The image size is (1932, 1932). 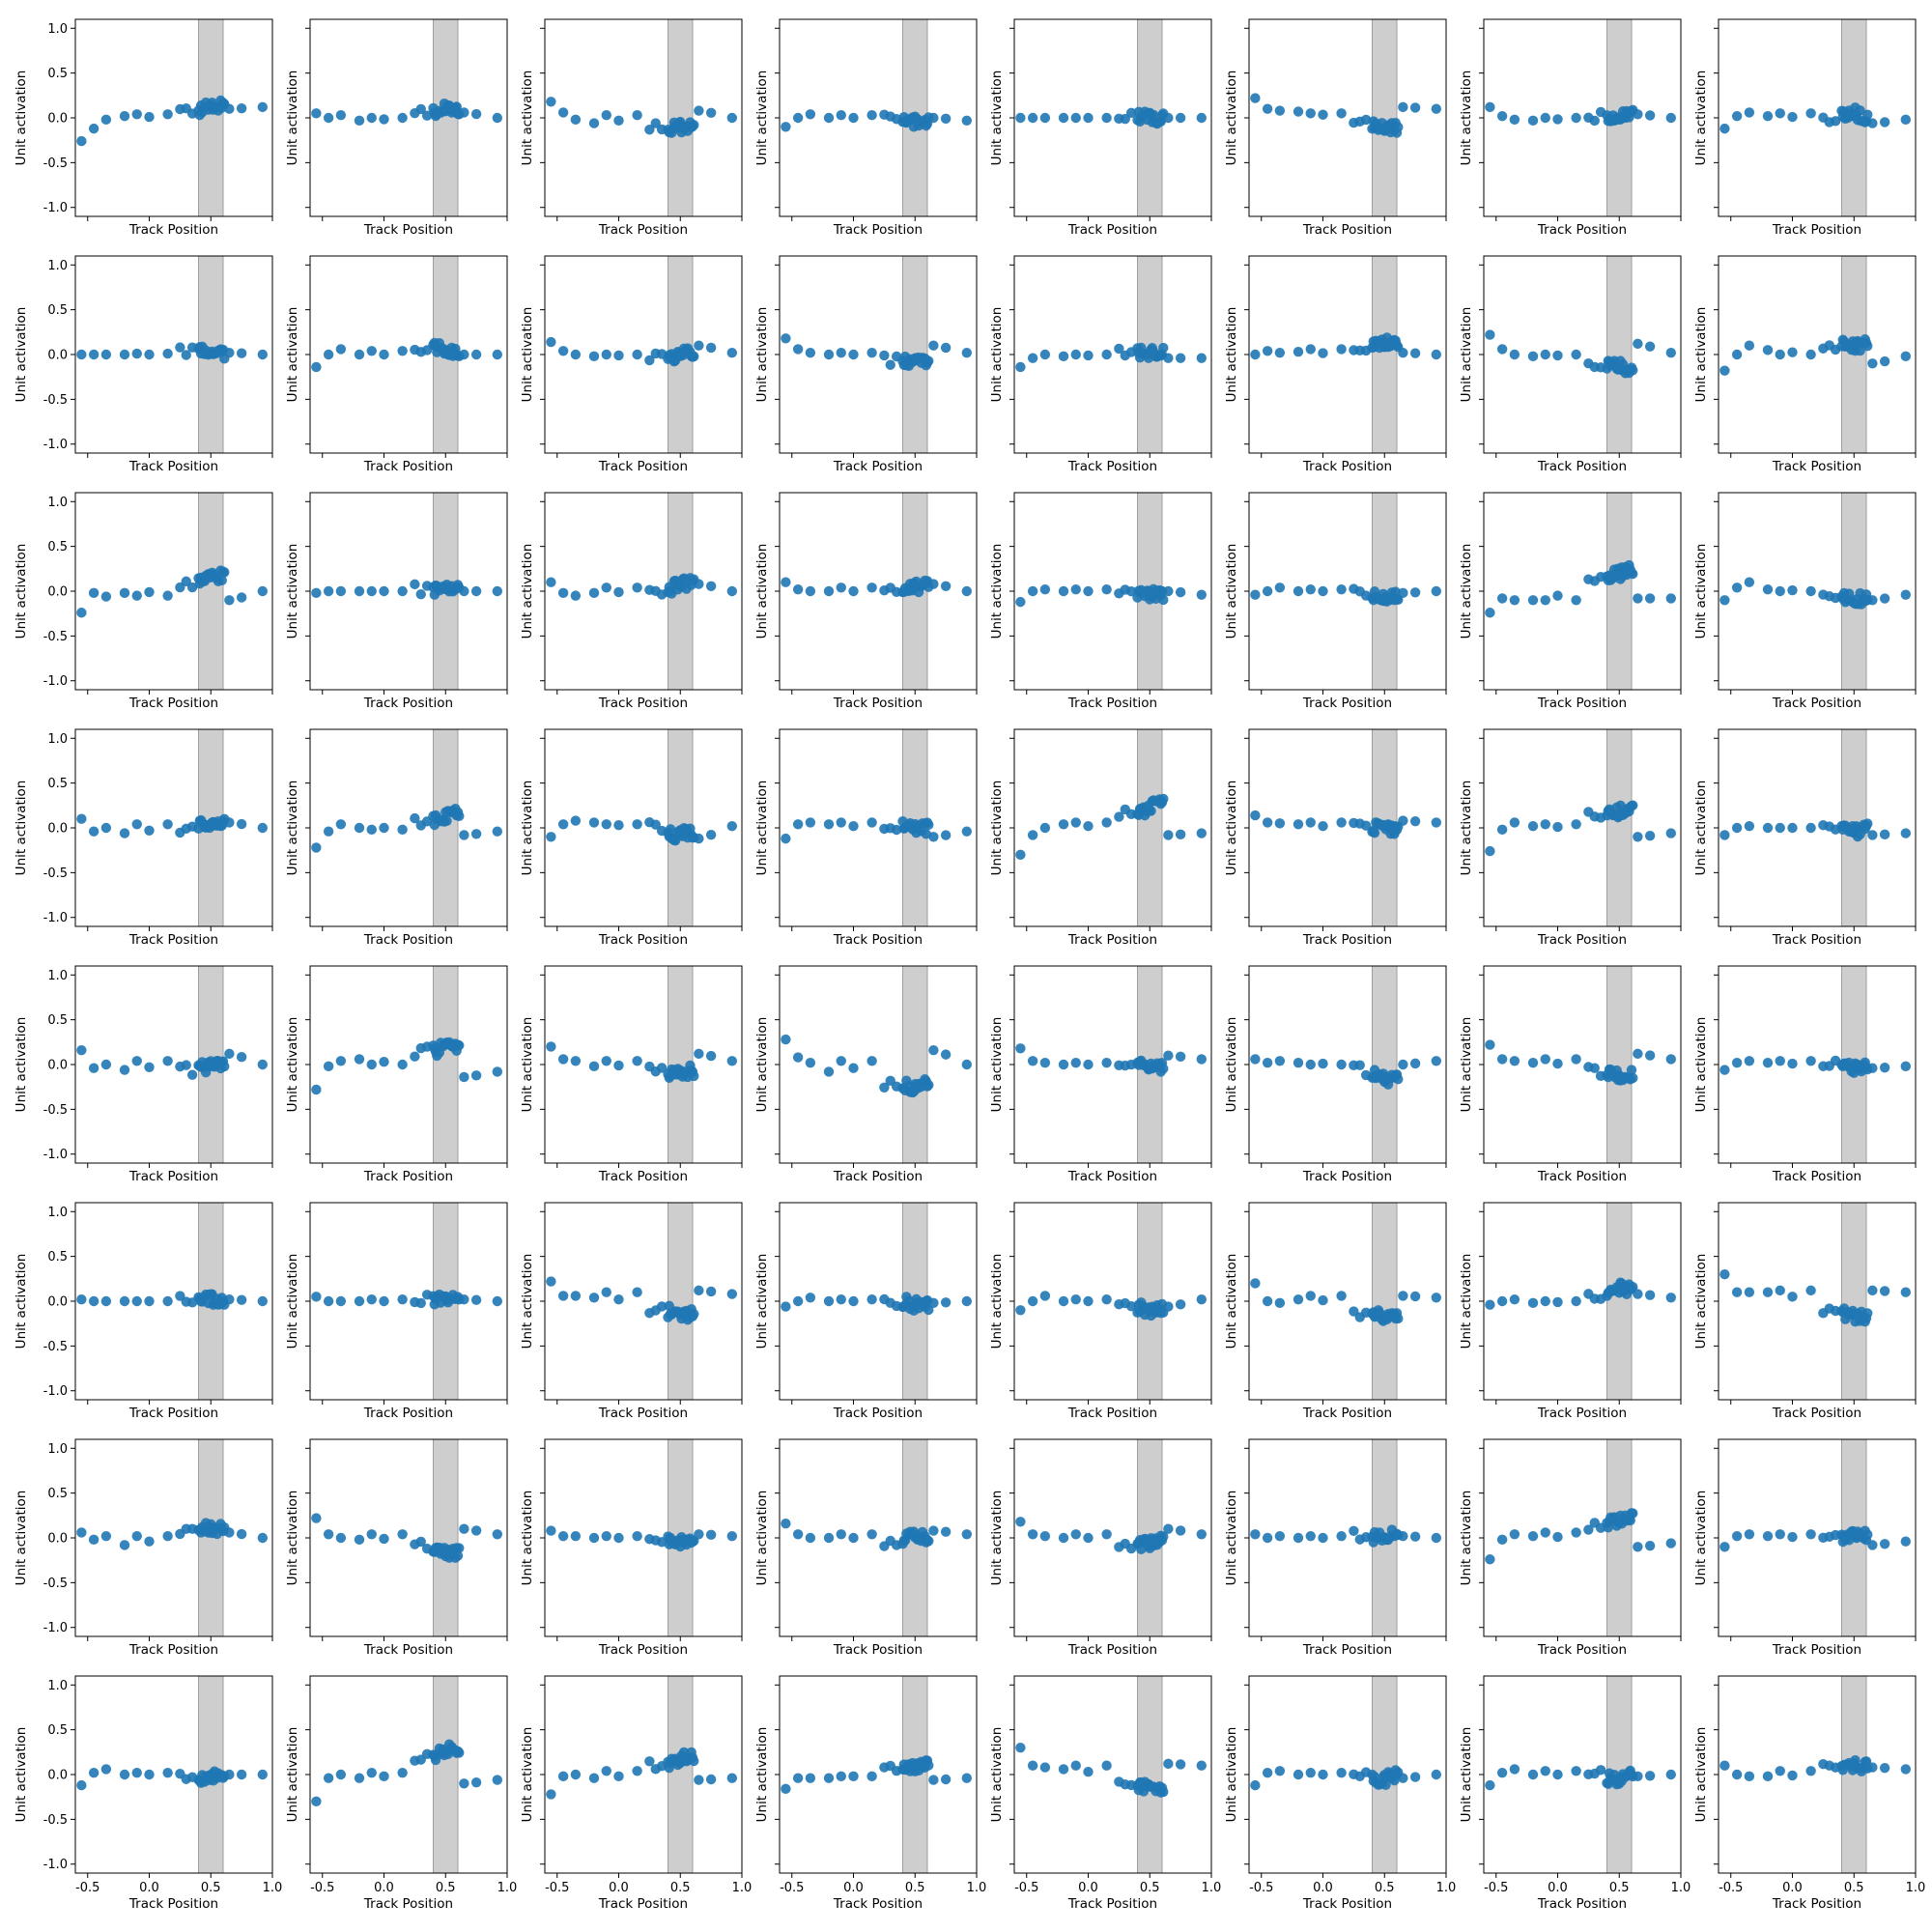 What do you see at coordinates (1570, 1074) in the screenshot?
I see `subplot-5-7: Track Position Unit activation` at bounding box center [1570, 1074].